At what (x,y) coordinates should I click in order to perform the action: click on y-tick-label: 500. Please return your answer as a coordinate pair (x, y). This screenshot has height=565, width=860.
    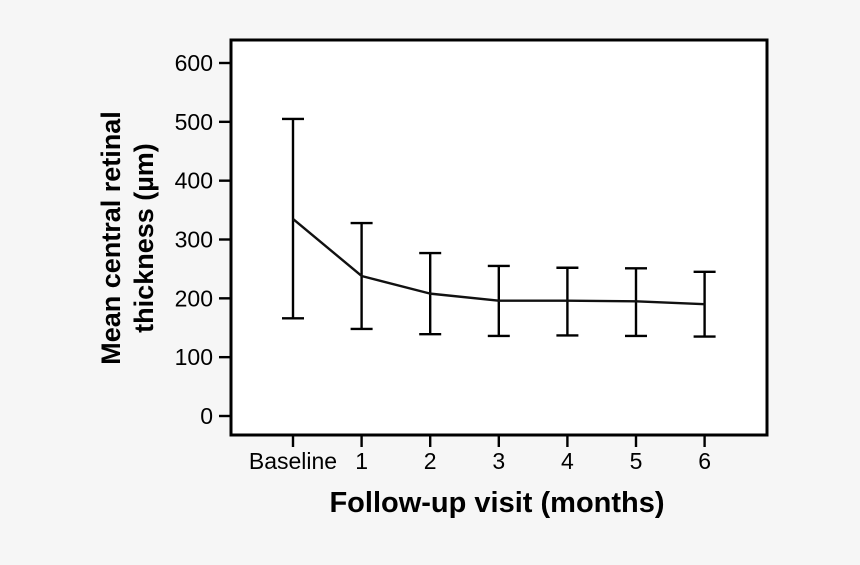
    Looking at the image, I should click on (194, 122).